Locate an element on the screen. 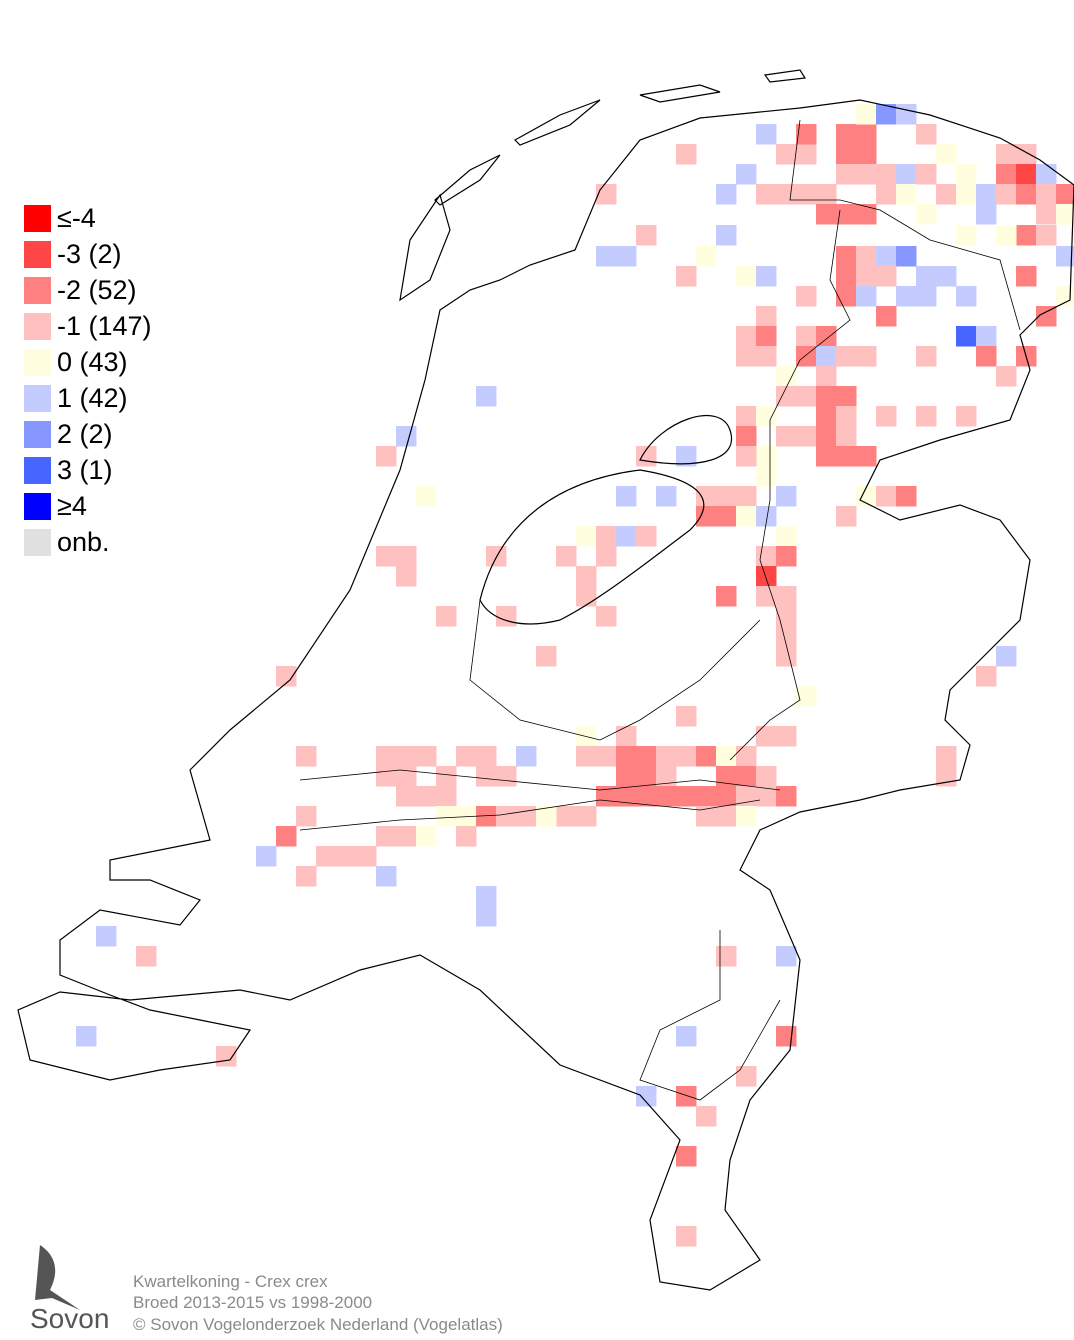 Image resolution: width=1074 pixels, height=1340 pixels. logo-bird is located at coordinates (57, 1277).